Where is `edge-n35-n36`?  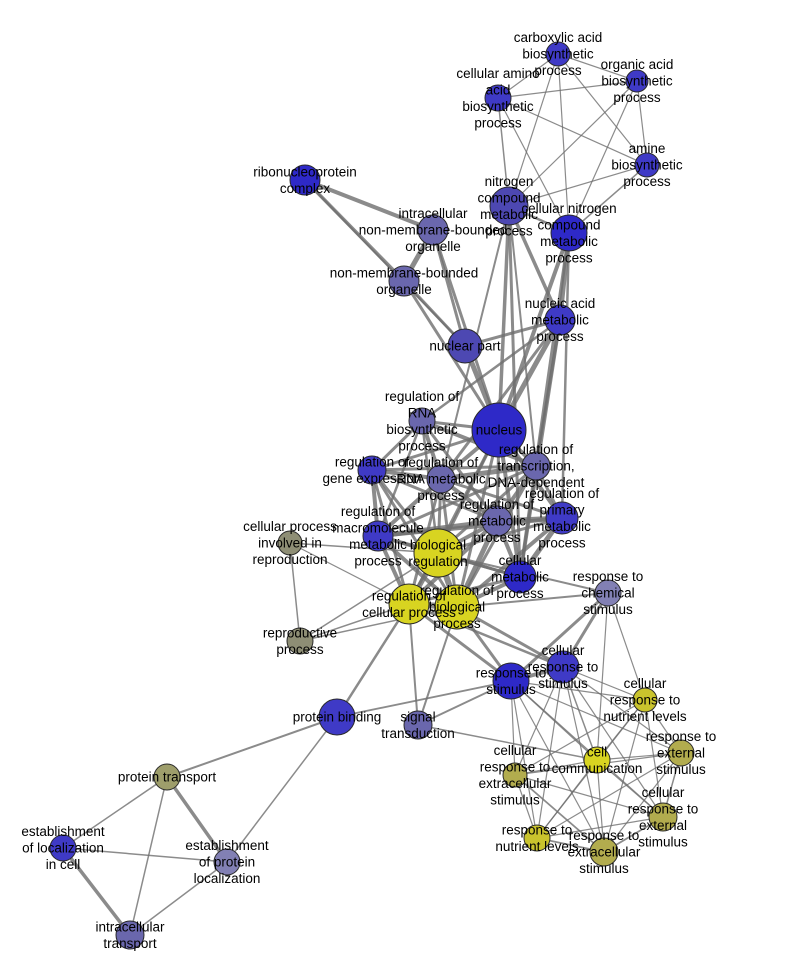 edge-n35-n36 is located at coordinates (600, 827).